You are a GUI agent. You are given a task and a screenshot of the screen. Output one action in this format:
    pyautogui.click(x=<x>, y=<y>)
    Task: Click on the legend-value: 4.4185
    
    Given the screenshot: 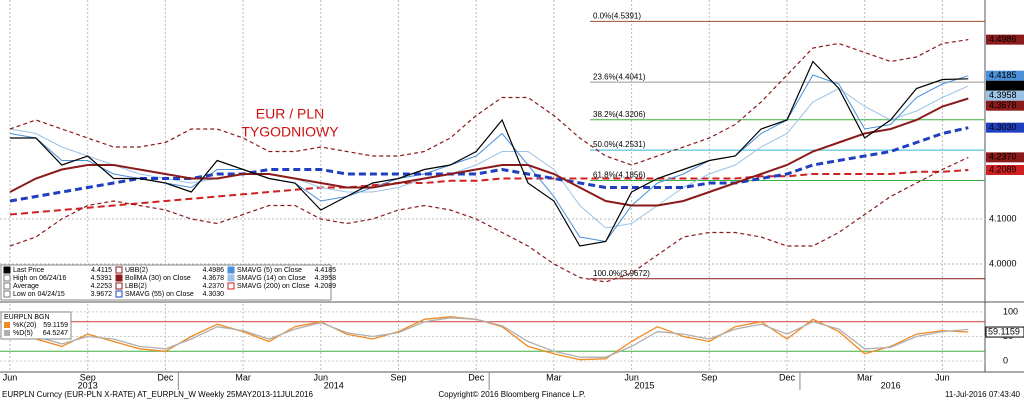 What is the action you would take?
    pyautogui.click(x=326, y=270)
    